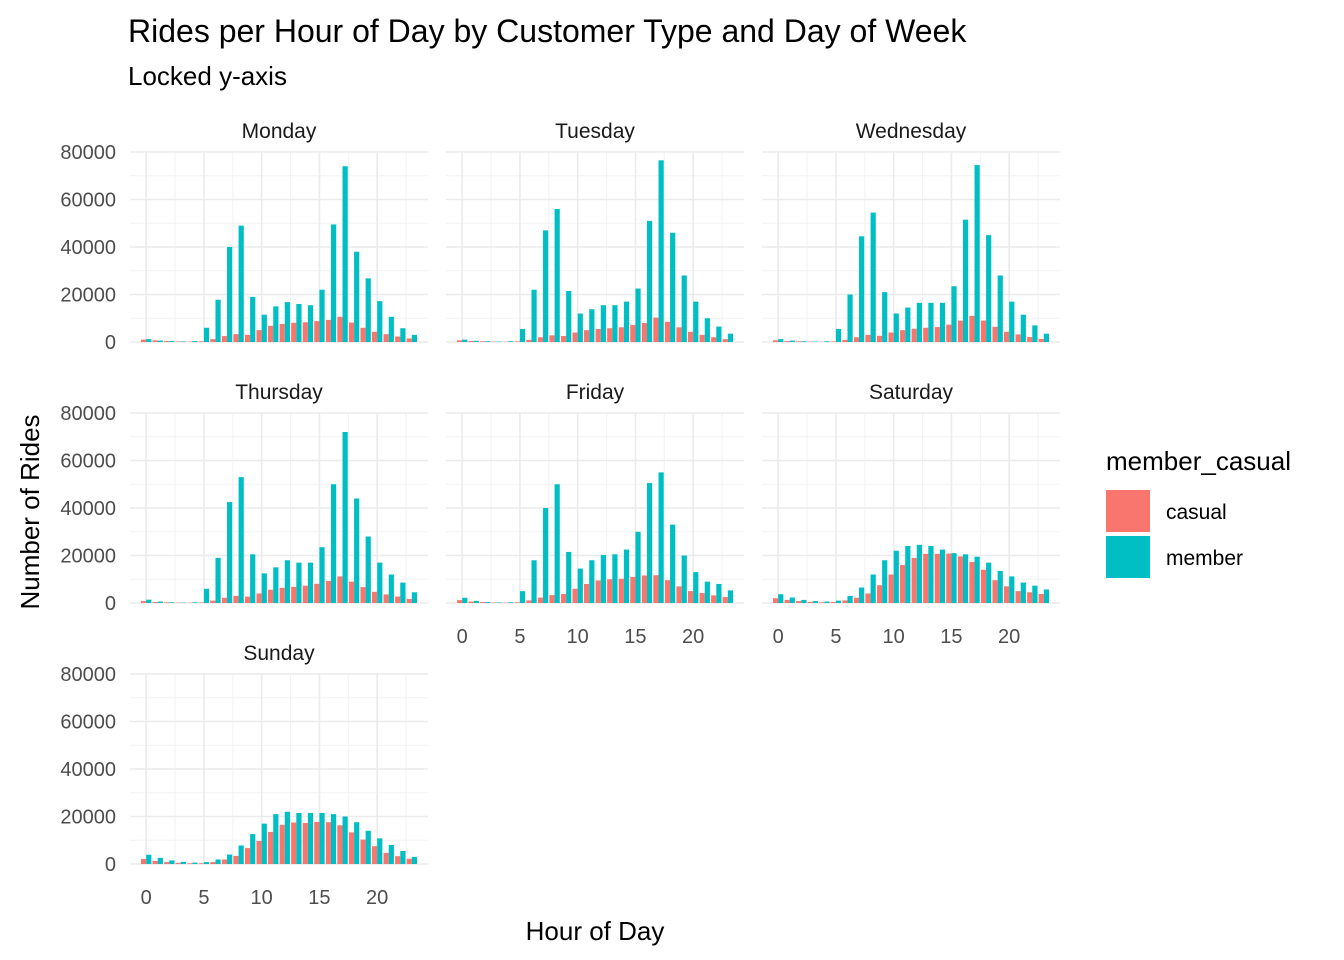 This screenshot has width=1344, height=960. What do you see at coordinates (911, 392) in the screenshot?
I see `facet-strip-label: Saturday` at bounding box center [911, 392].